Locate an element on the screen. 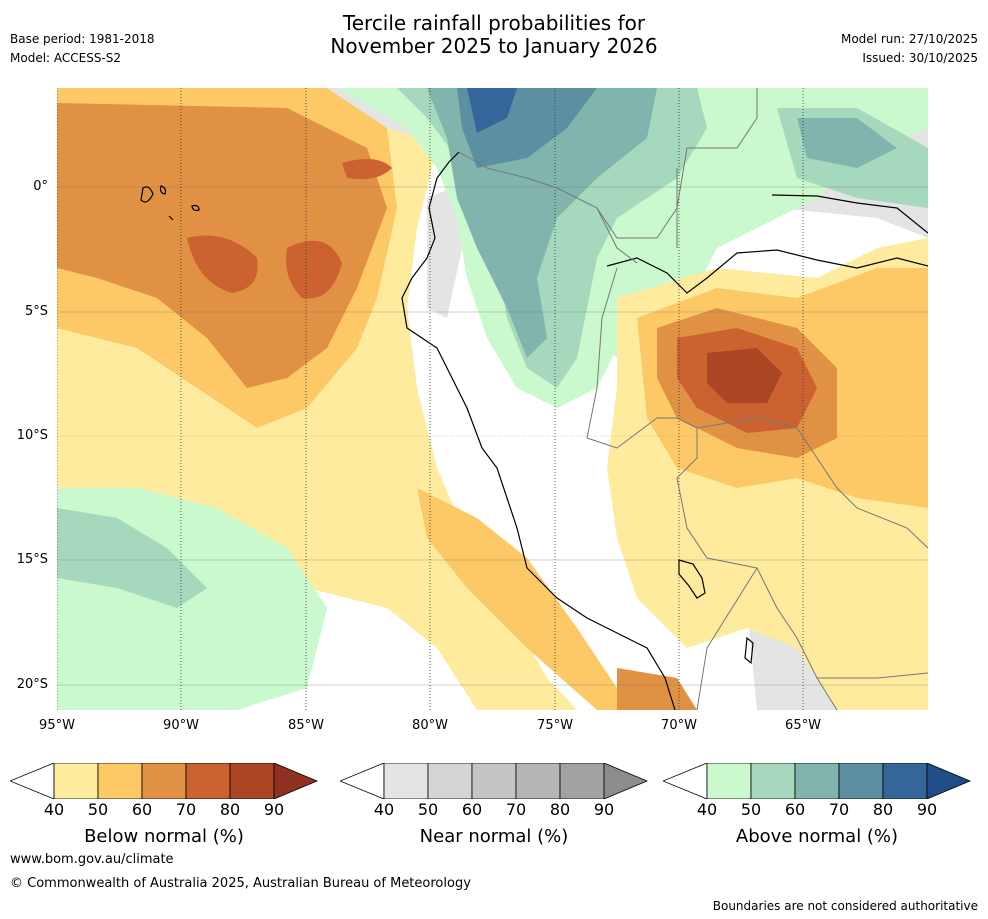 This screenshot has width=988, height=919. lon-label-70w: 70°W is located at coordinates (679, 725).